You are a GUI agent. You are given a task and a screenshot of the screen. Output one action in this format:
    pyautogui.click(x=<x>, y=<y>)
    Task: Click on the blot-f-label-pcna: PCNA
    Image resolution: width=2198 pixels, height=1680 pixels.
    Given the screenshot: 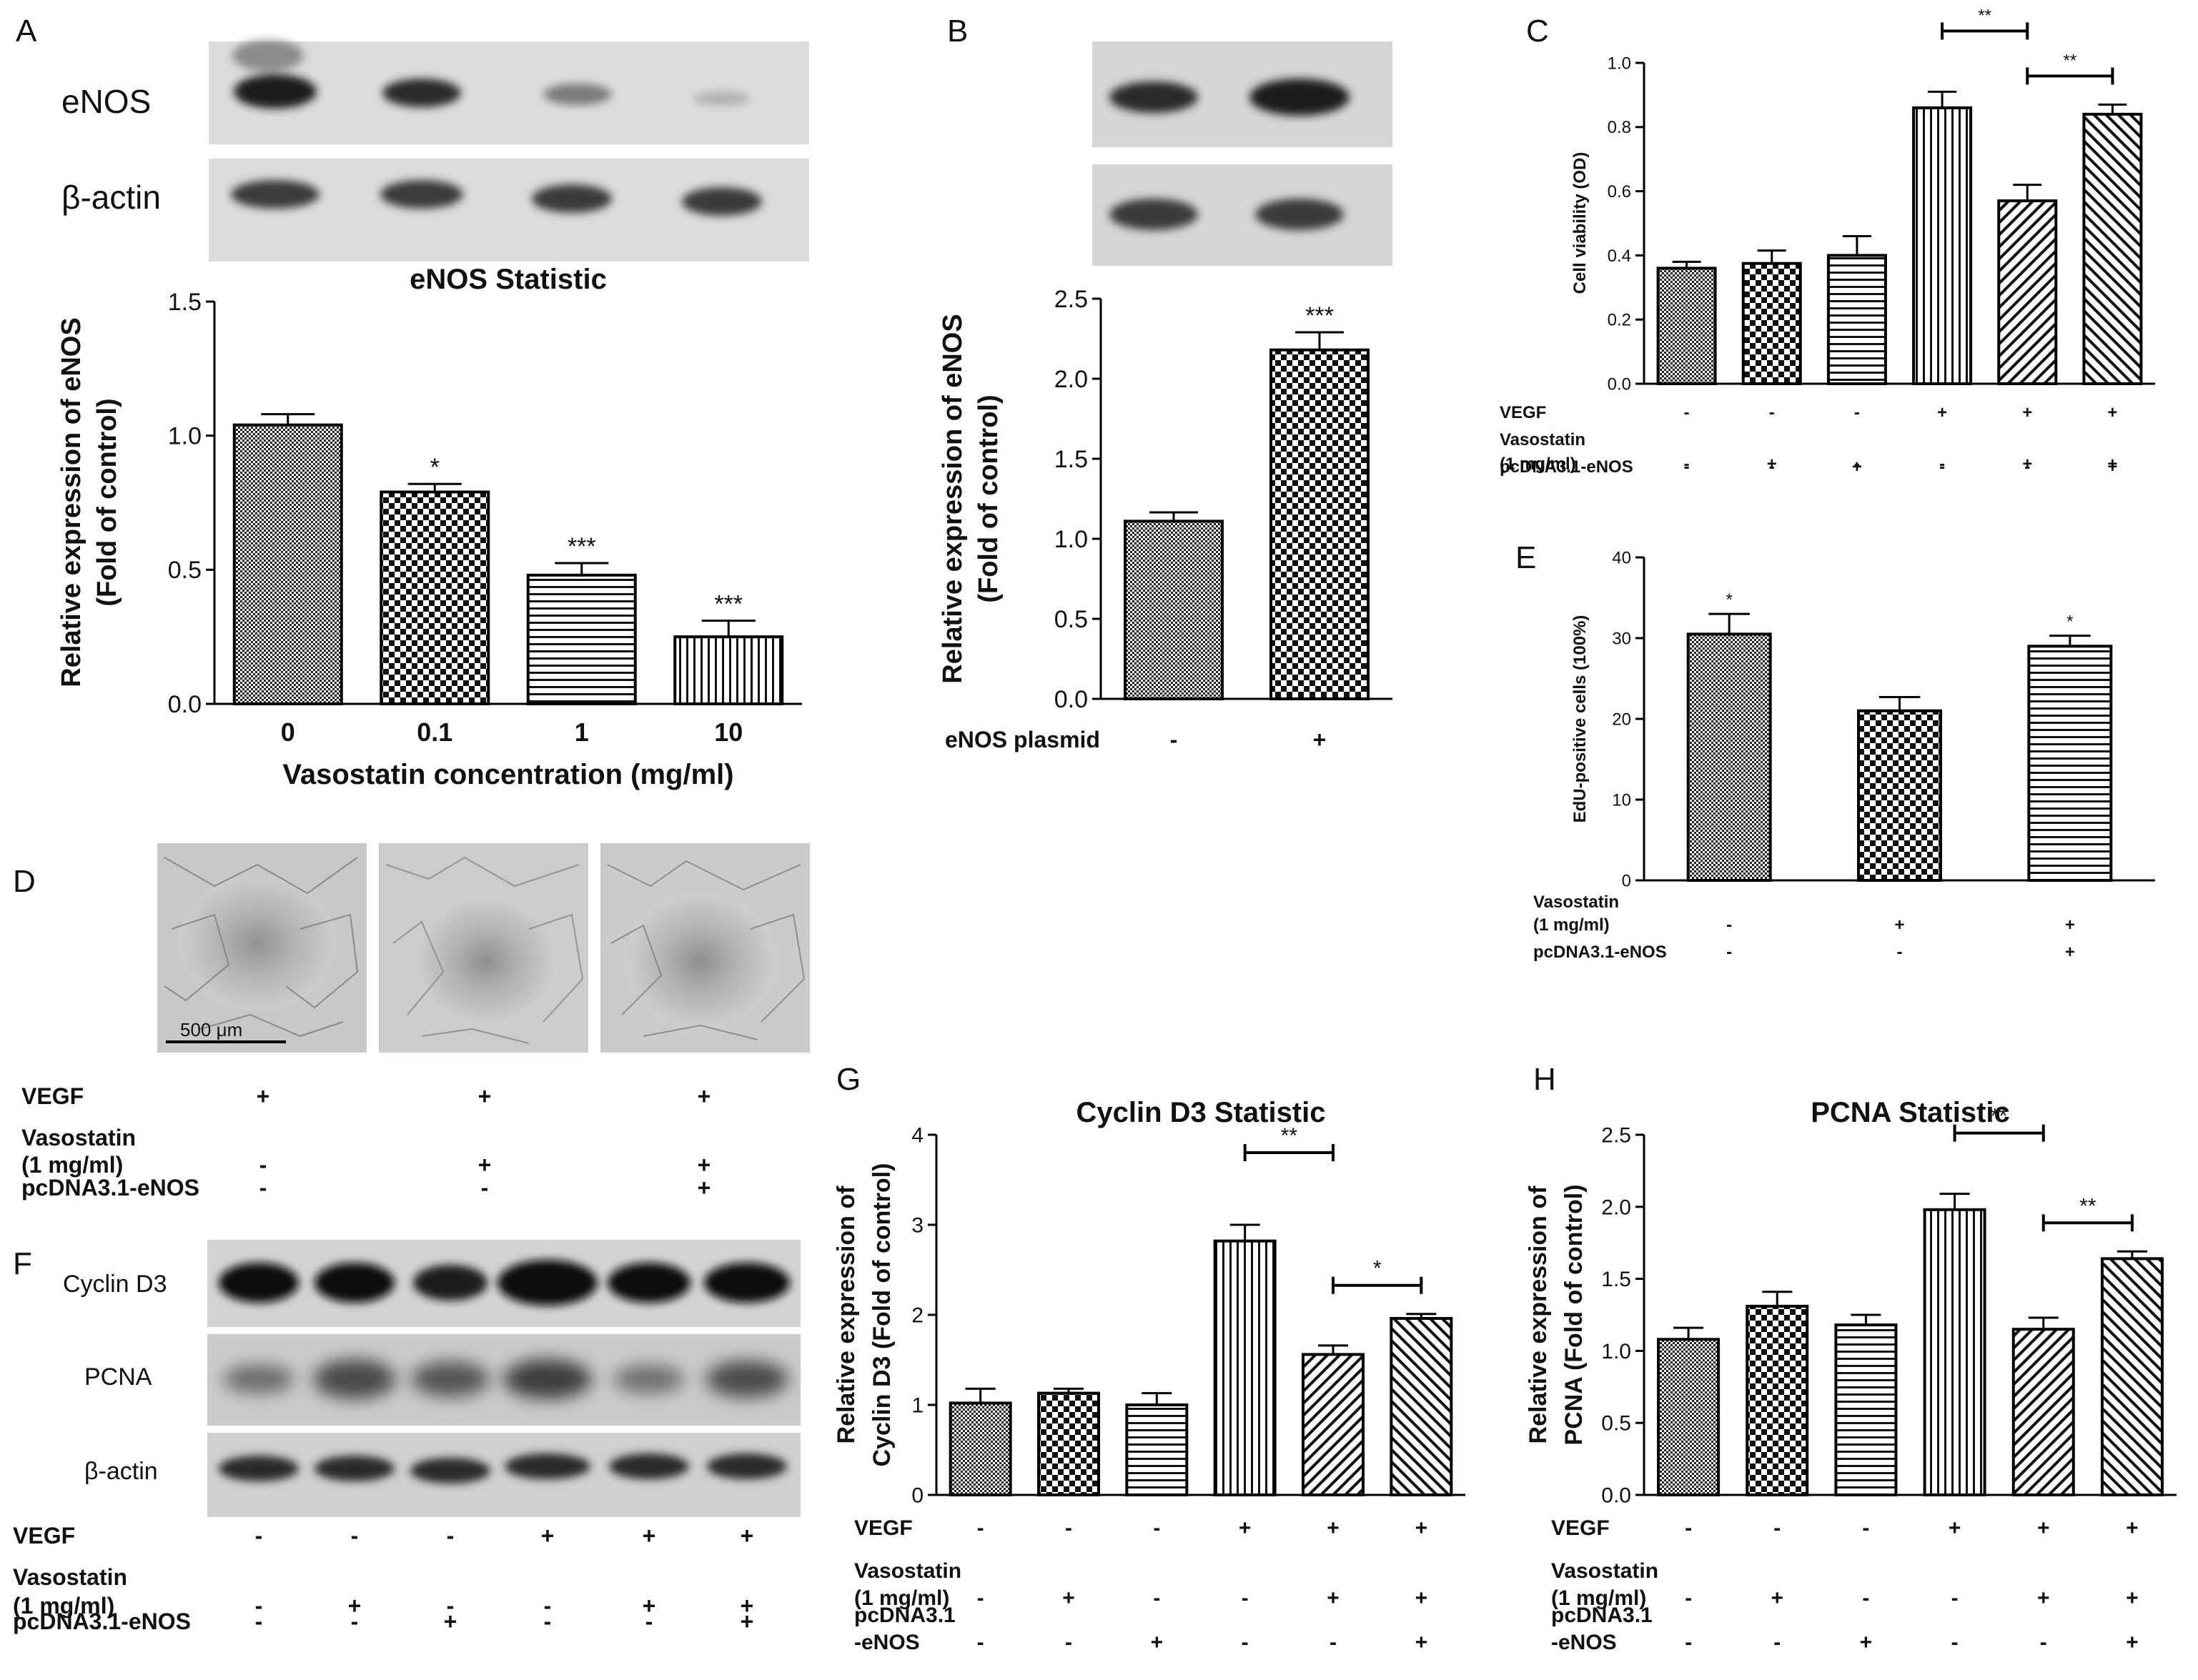 What is the action you would take?
    pyautogui.click(x=118, y=1377)
    